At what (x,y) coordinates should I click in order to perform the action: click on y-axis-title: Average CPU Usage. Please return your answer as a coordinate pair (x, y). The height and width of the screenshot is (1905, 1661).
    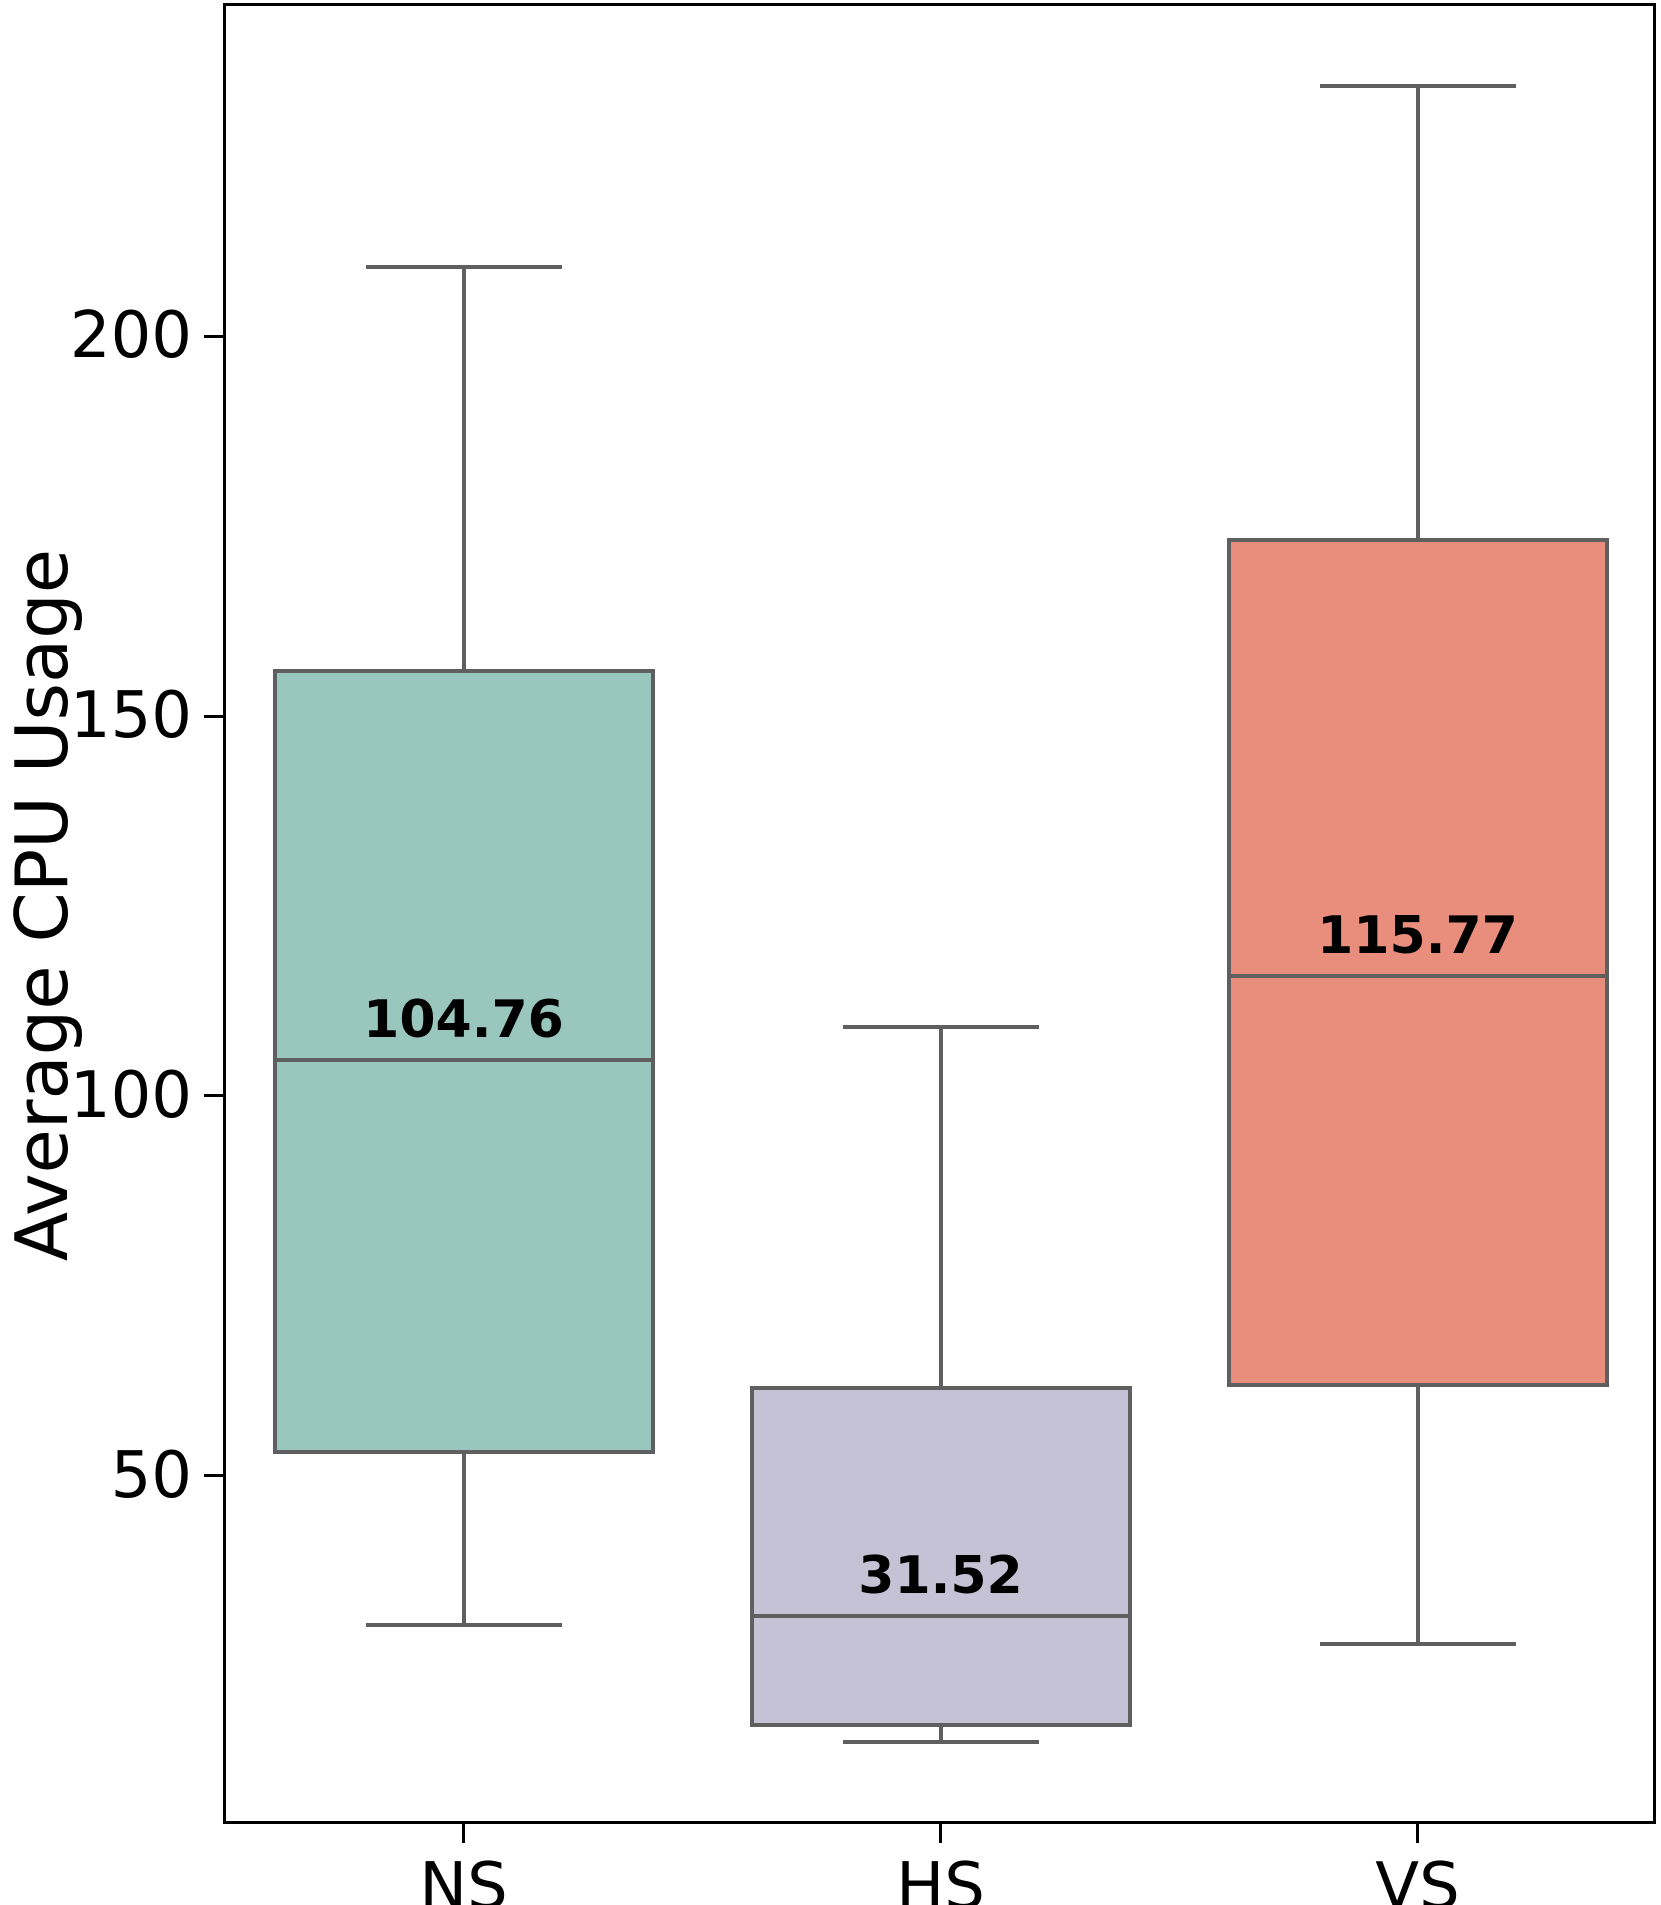
    Looking at the image, I should click on (42, 905).